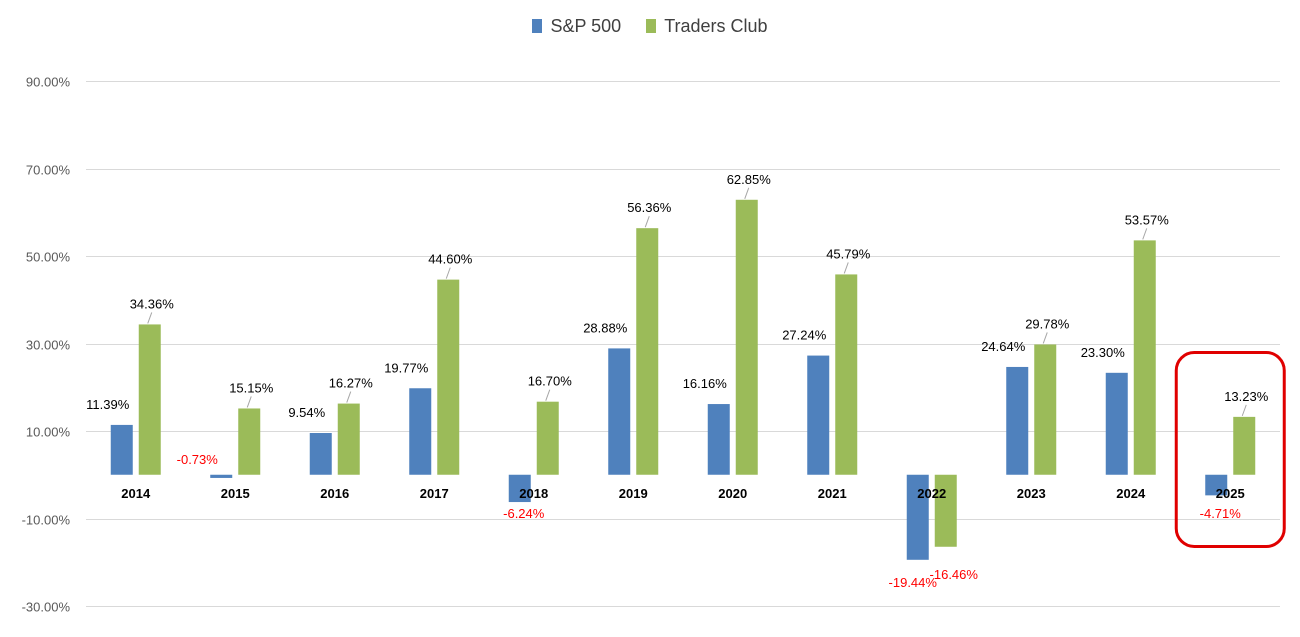  What do you see at coordinates (1047, 323) in the screenshot?
I see `data-label-traders-club: 29.78%` at bounding box center [1047, 323].